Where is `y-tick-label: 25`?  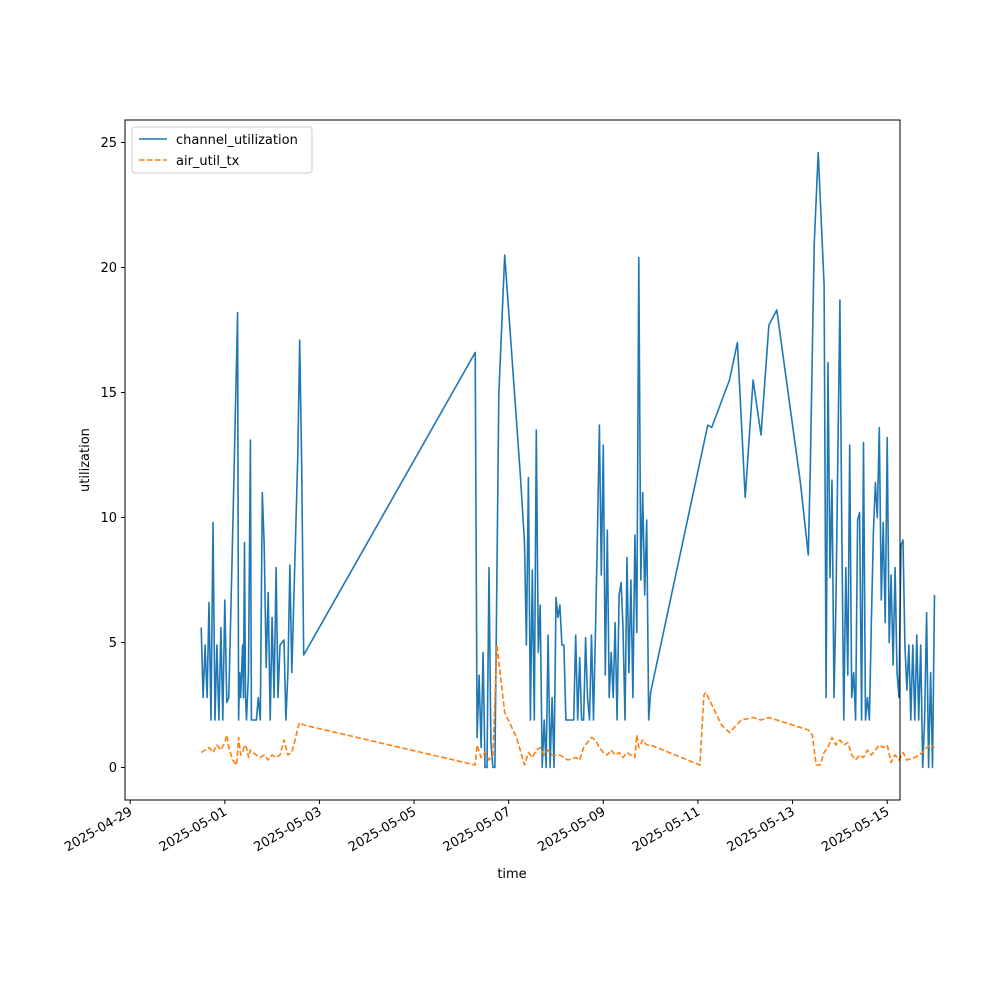
y-tick-label: 25 is located at coordinates (108, 143).